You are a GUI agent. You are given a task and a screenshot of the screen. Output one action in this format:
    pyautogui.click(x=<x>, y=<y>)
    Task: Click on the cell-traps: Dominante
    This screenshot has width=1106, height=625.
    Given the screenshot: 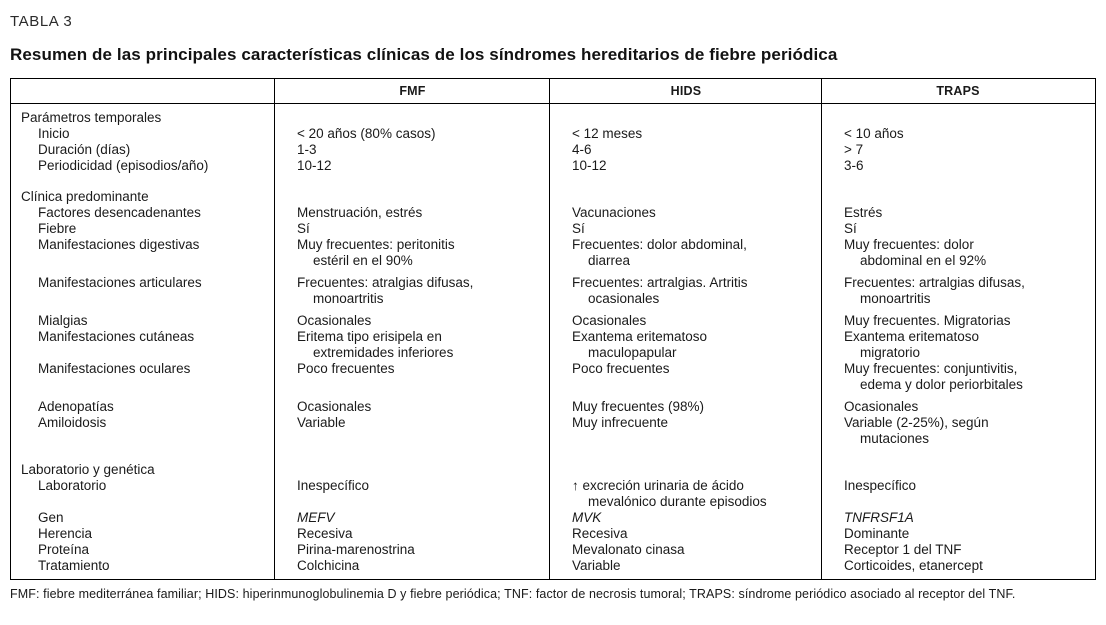 What is the action you would take?
    pyautogui.click(x=958, y=534)
    